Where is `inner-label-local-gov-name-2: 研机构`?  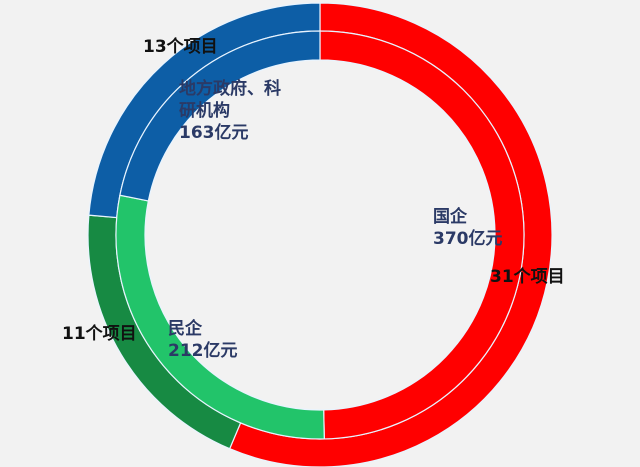 inner-label-local-gov-name-2: 研机构 is located at coordinates (204, 111).